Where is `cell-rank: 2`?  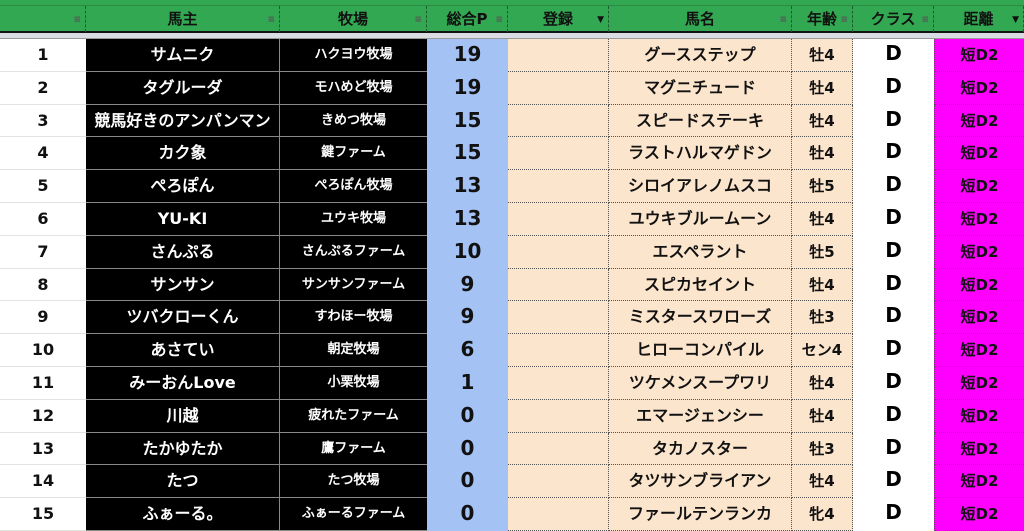
cell-rank: 2 is located at coordinates (43, 88).